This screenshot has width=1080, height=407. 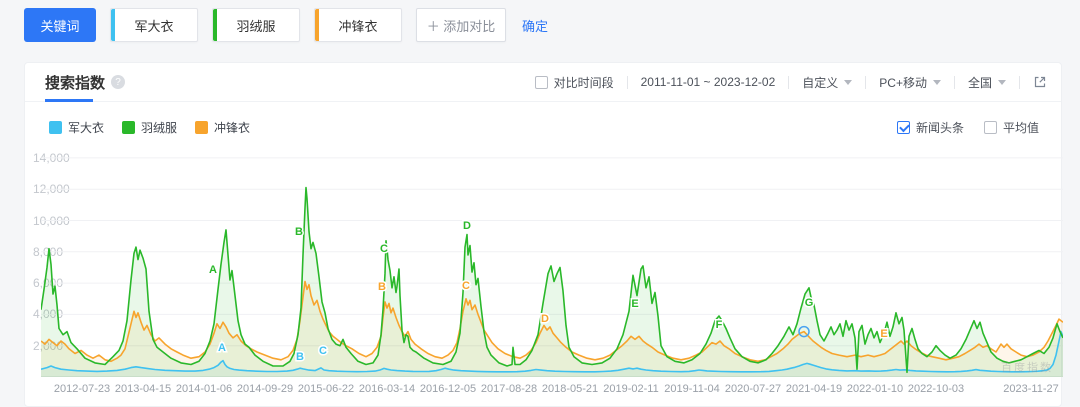 I want to click on compare-period-checkbox: 对比时间段, so click(x=574, y=82).